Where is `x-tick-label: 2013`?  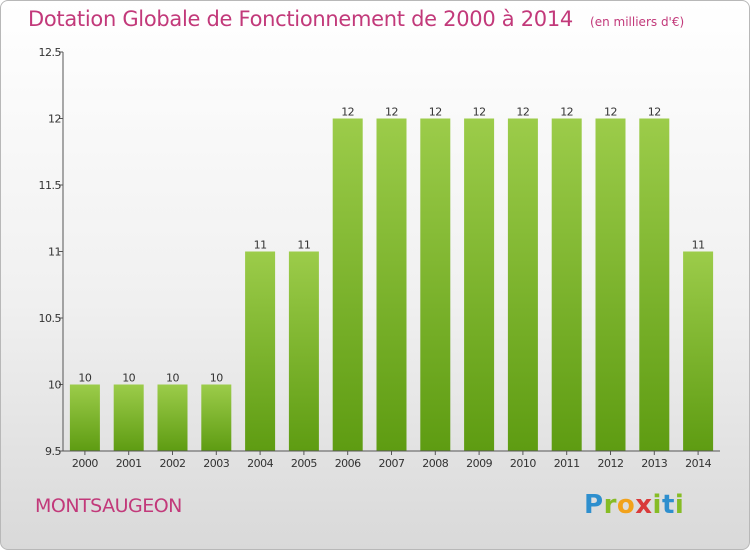 x-tick-label: 2013 is located at coordinates (654, 463).